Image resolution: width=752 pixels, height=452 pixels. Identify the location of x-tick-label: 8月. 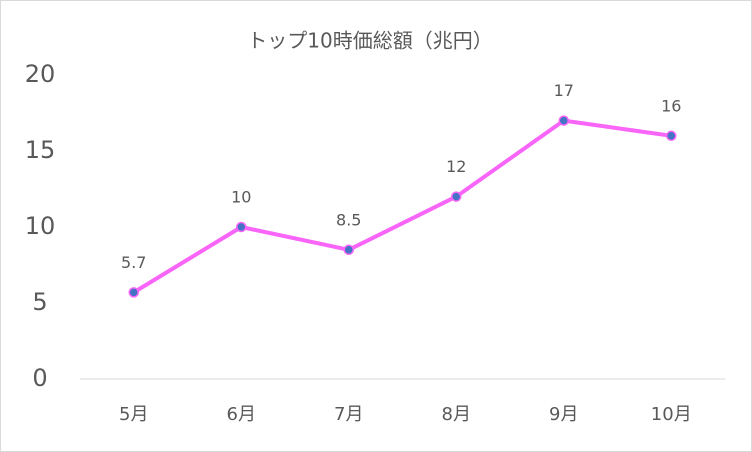
(456, 414).